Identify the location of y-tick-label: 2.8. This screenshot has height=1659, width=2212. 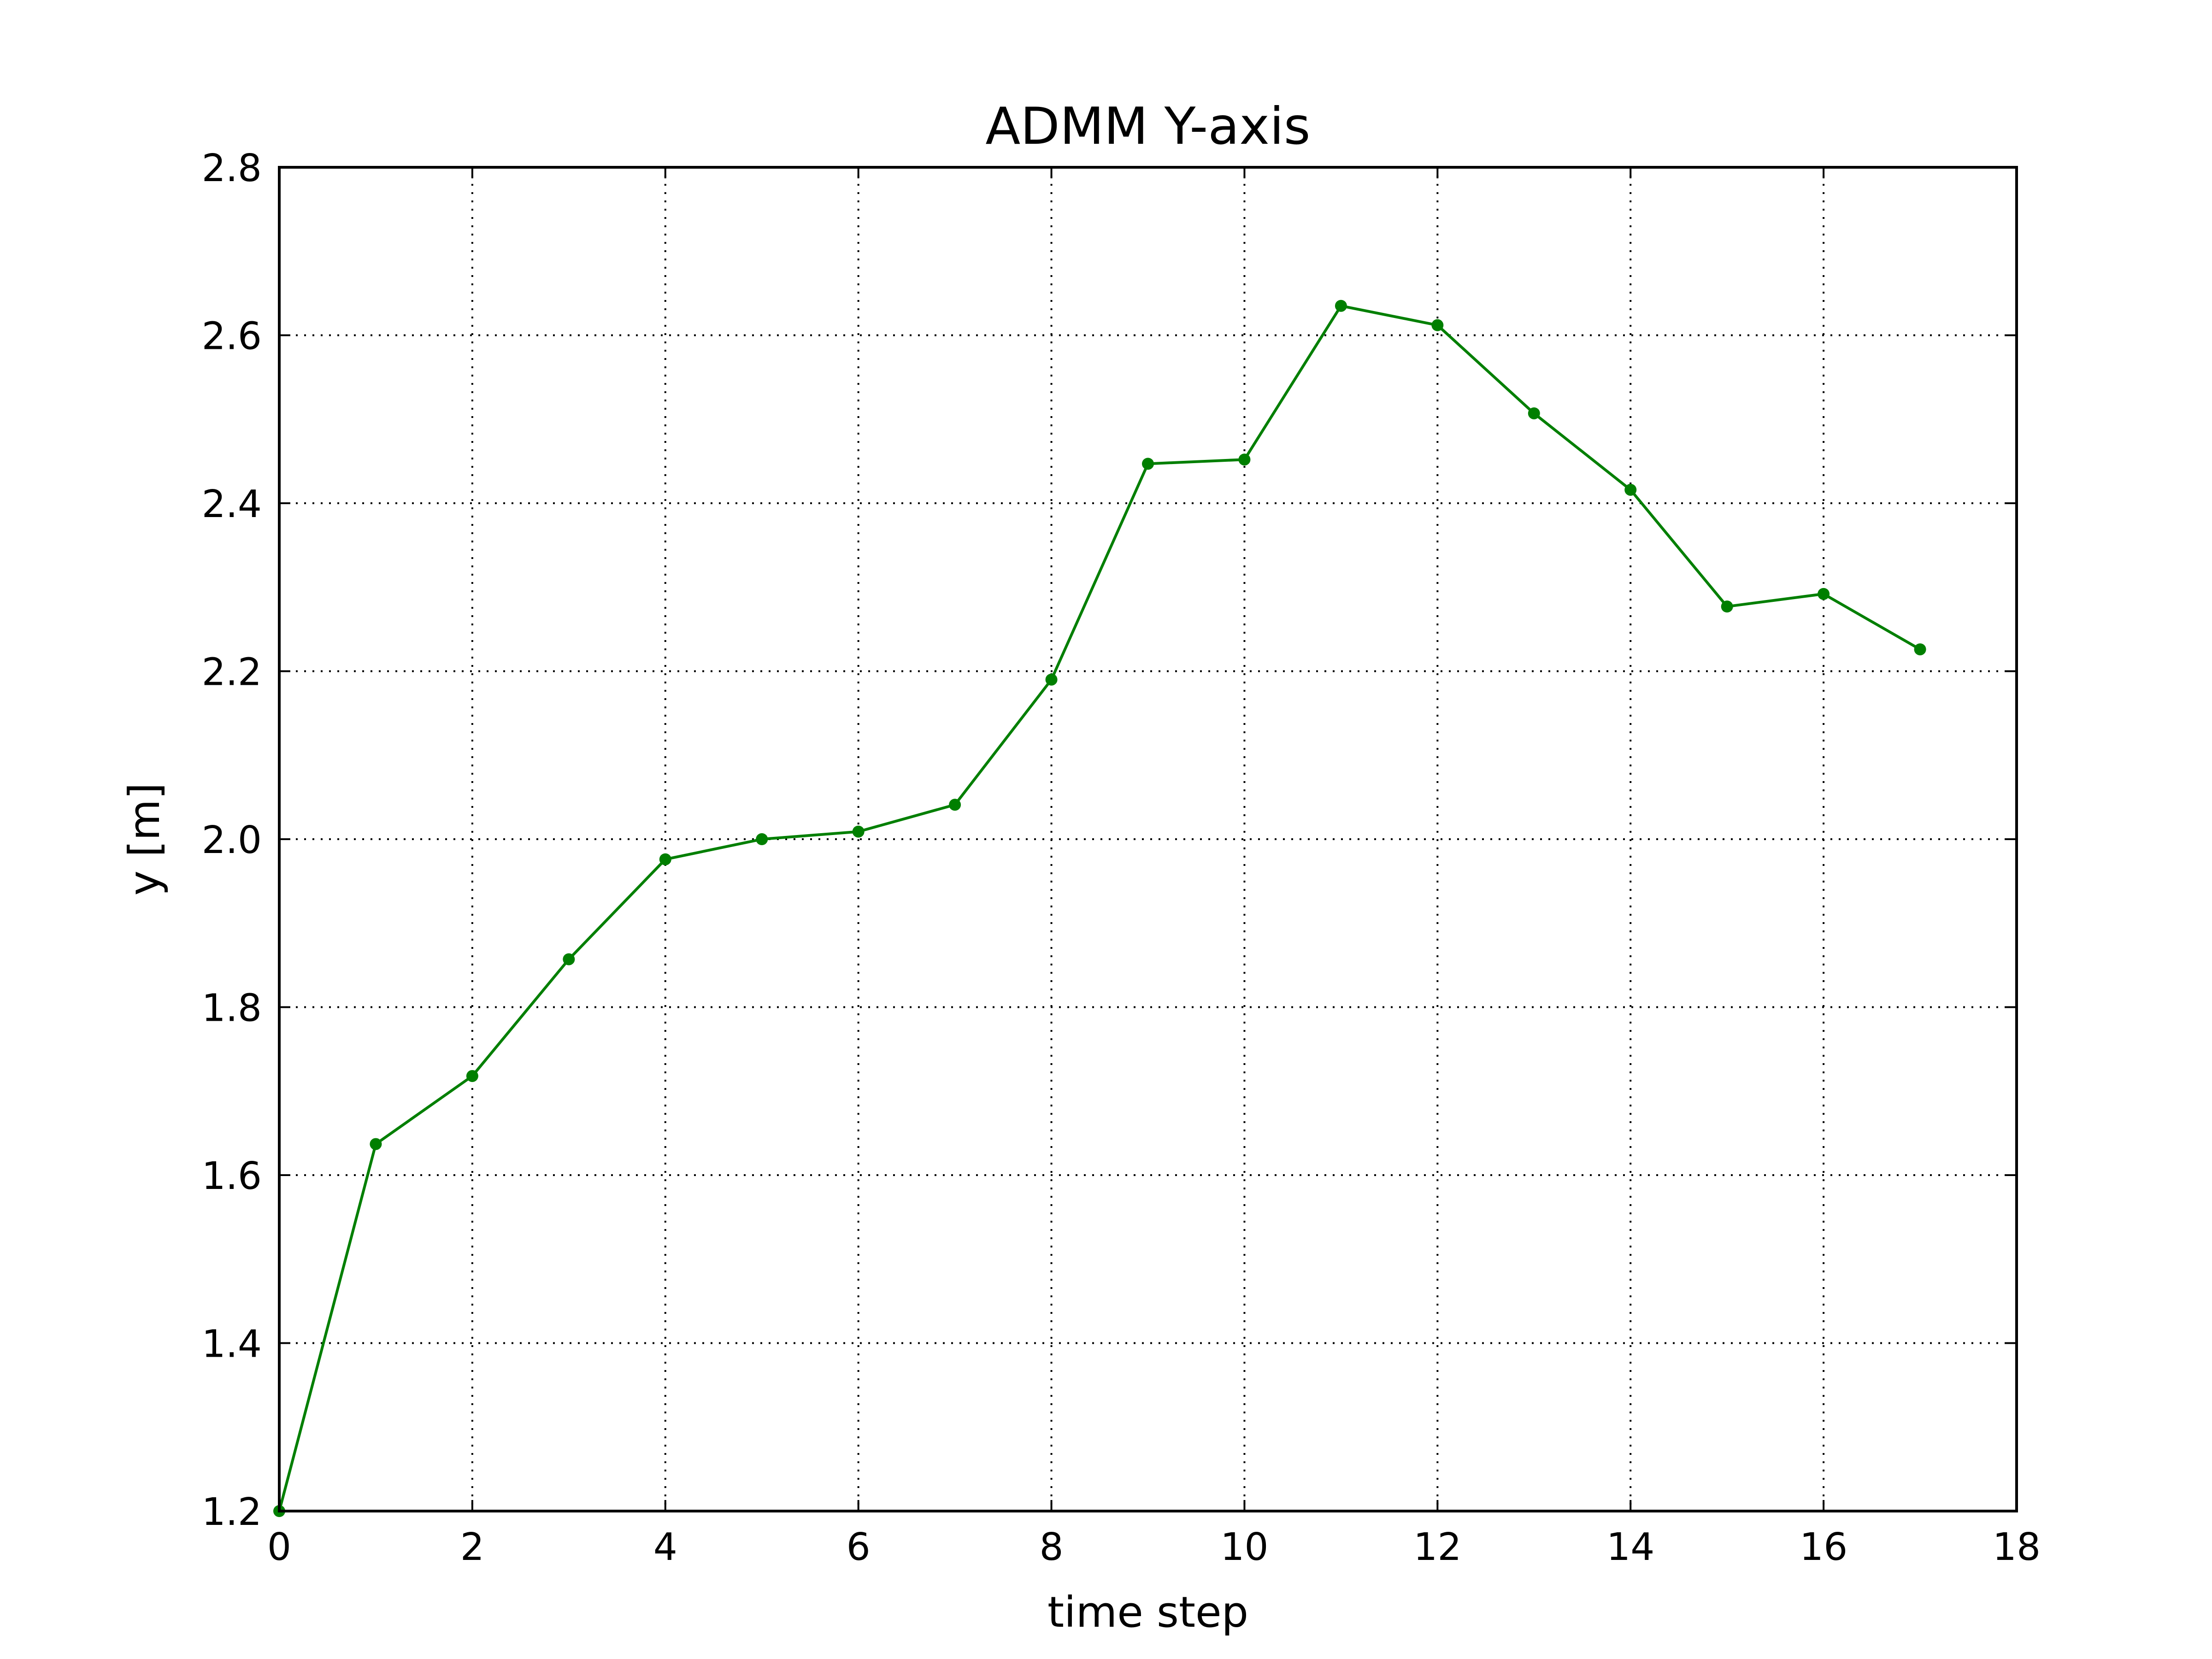
(232, 168).